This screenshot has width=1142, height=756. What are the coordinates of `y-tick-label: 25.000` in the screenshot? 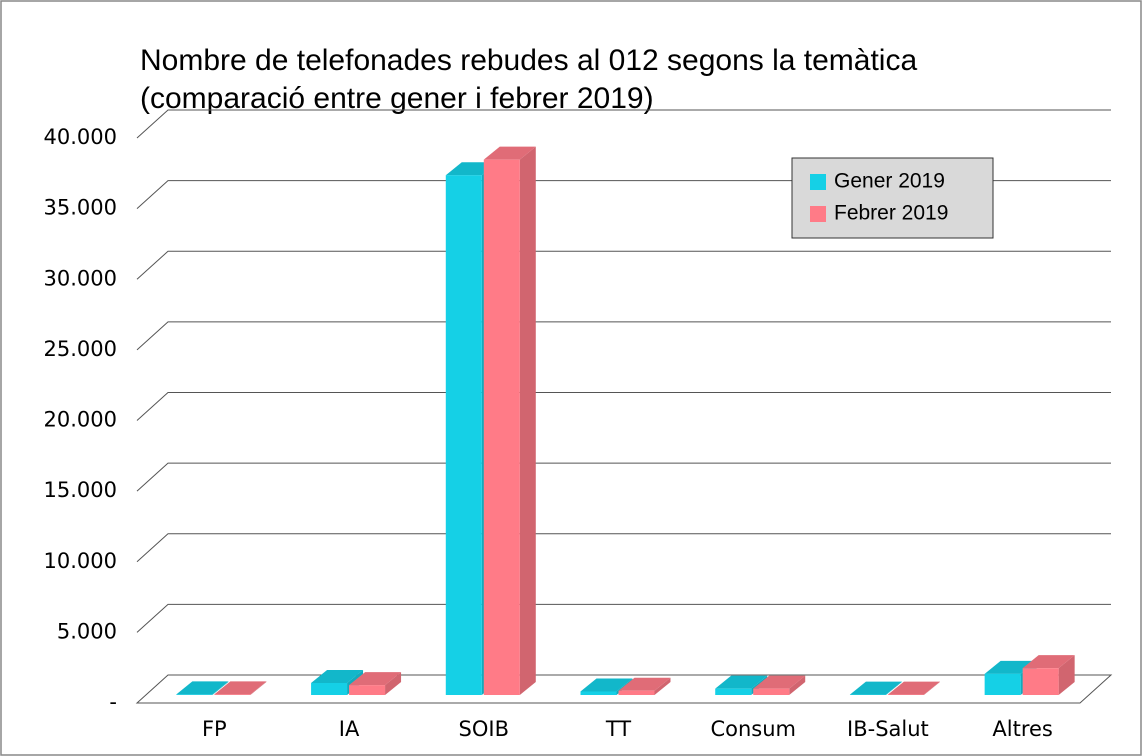 It's located at (80, 349).